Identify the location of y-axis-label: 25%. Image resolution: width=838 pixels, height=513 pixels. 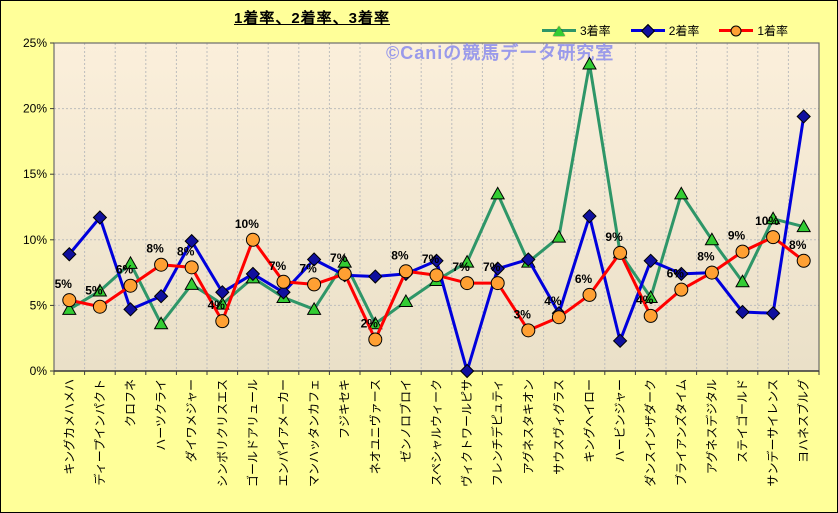
(35, 43).